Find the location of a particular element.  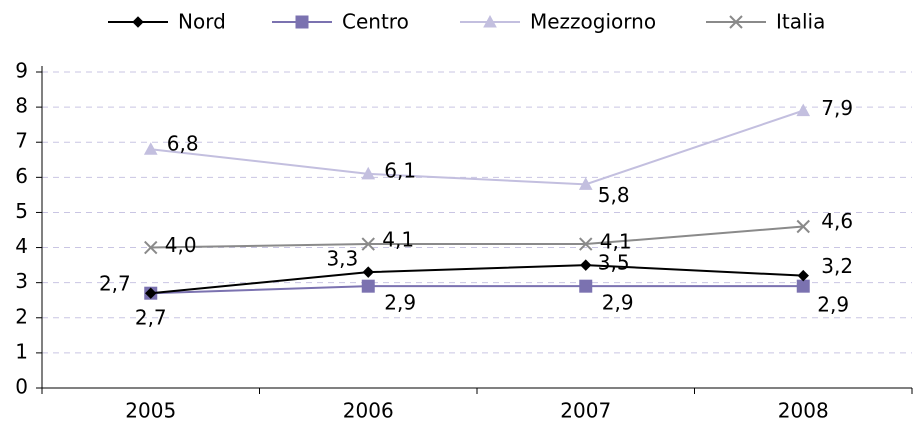

x-tick-label: 2006 is located at coordinates (368, 410).